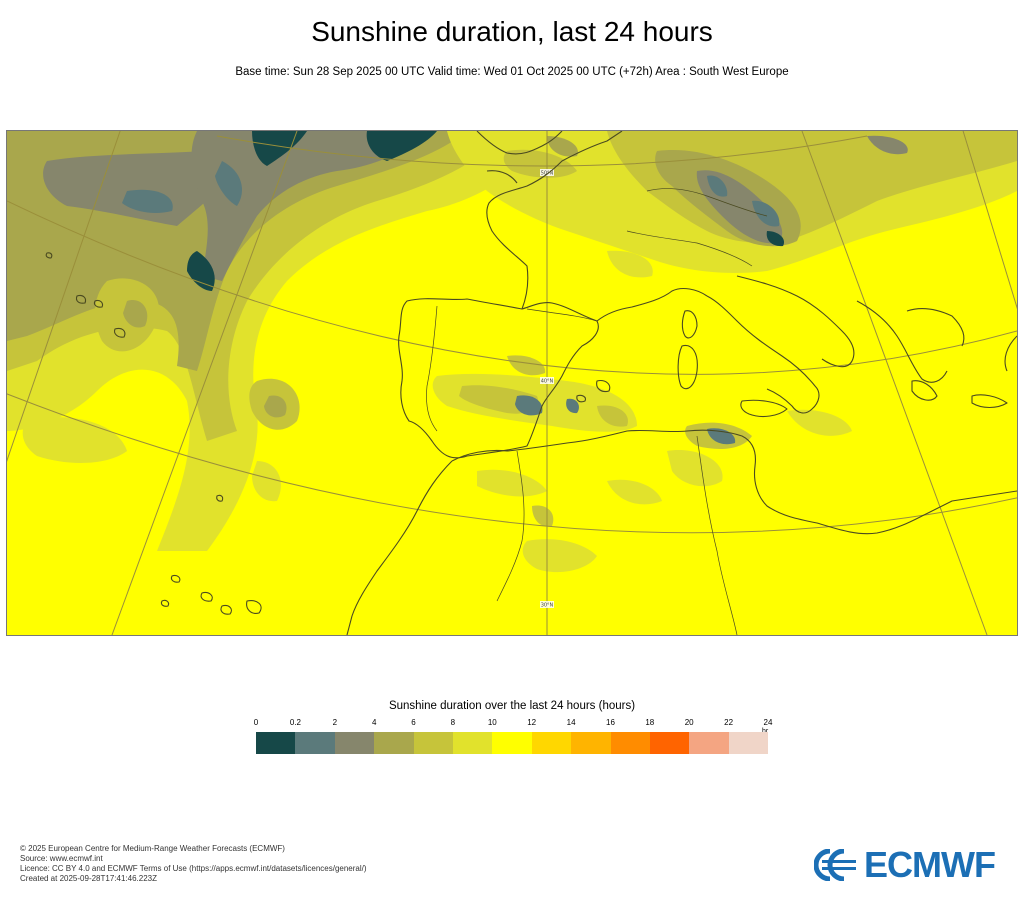 Image resolution: width=1024 pixels, height=922 pixels. What do you see at coordinates (399, 547) in the screenshot?
I see `coast-morocco-atlantic` at bounding box center [399, 547].